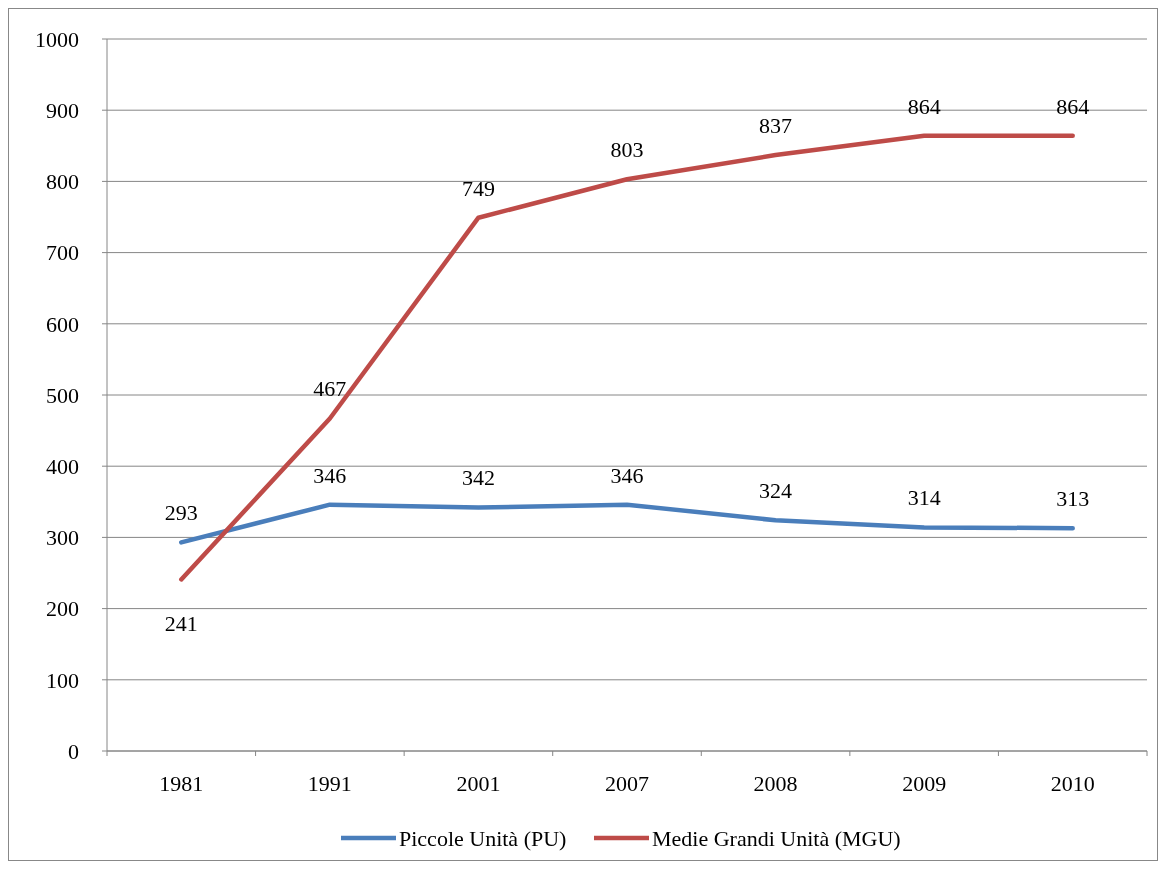 The height and width of the screenshot is (869, 1166). What do you see at coordinates (62, 538) in the screenshot?
I see `y-tick-label: 300` at bounding box center [62, 538].